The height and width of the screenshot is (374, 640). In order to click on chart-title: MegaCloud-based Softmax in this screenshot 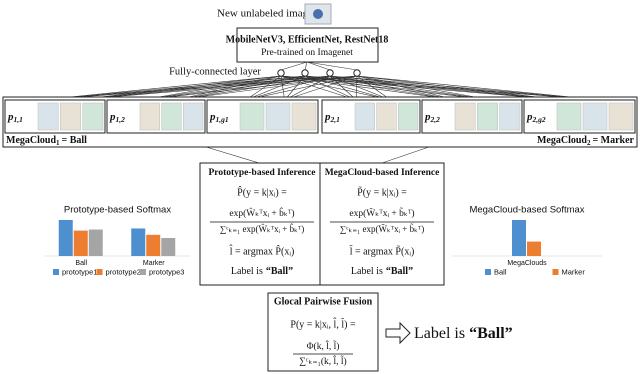, I will do `click(526, 210)`.